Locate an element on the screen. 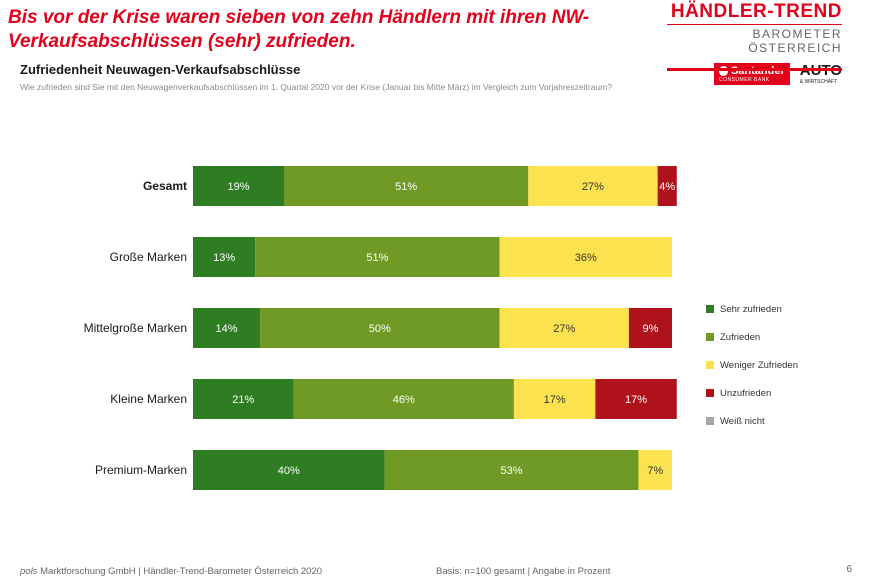 The image size is (872, 580). data-label: 46% is located at coordinates (404, 400).